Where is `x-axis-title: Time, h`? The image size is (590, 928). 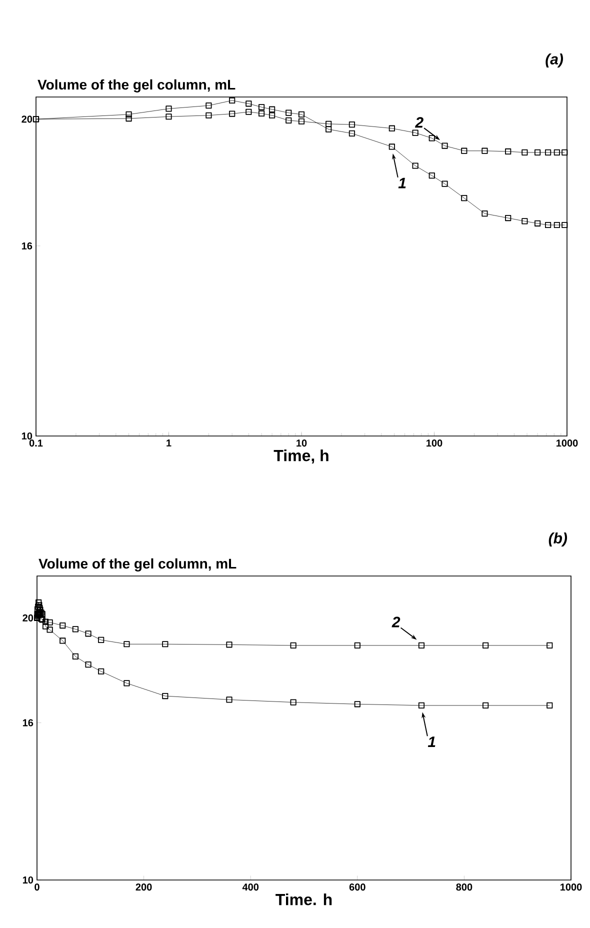 x-axis-title: Time, h is located at coordinates (301, 456).